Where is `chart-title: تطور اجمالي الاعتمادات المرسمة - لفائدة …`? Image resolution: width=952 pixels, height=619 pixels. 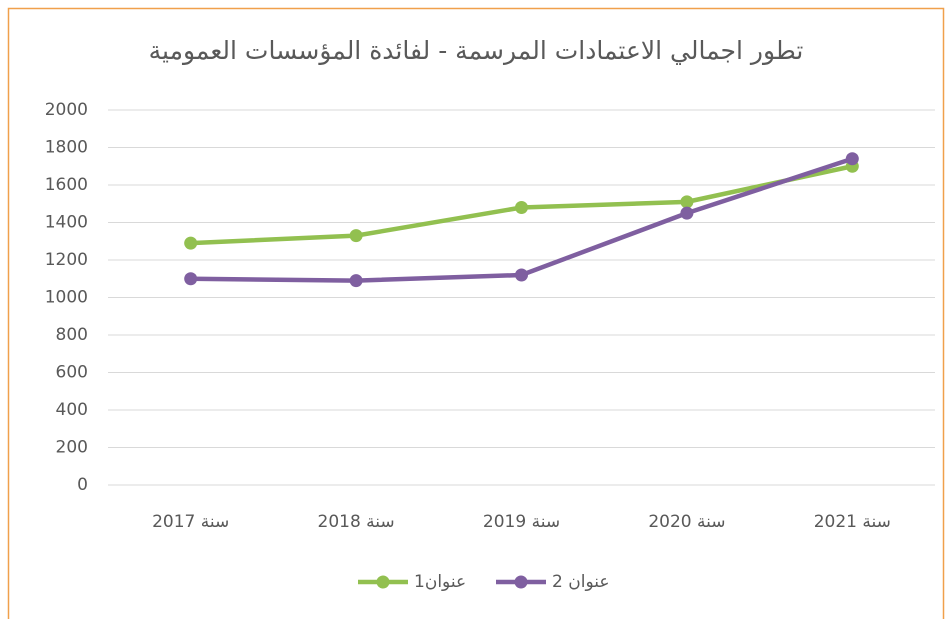
chart-title: تطور اجمالي الاعتمادات المرسمة - لفائدة … is located at coordinates (476, 50).